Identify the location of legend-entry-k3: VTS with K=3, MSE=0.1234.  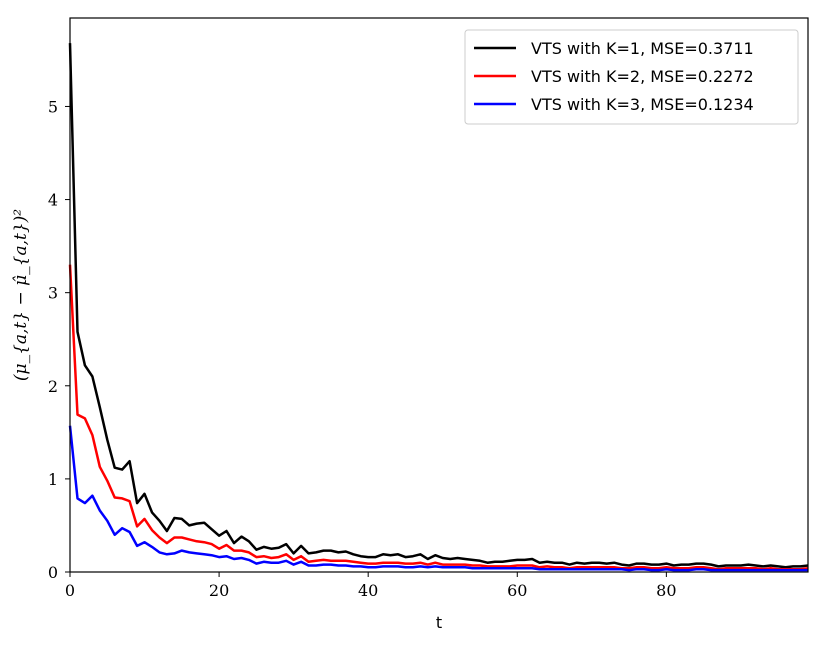
(642, 104).